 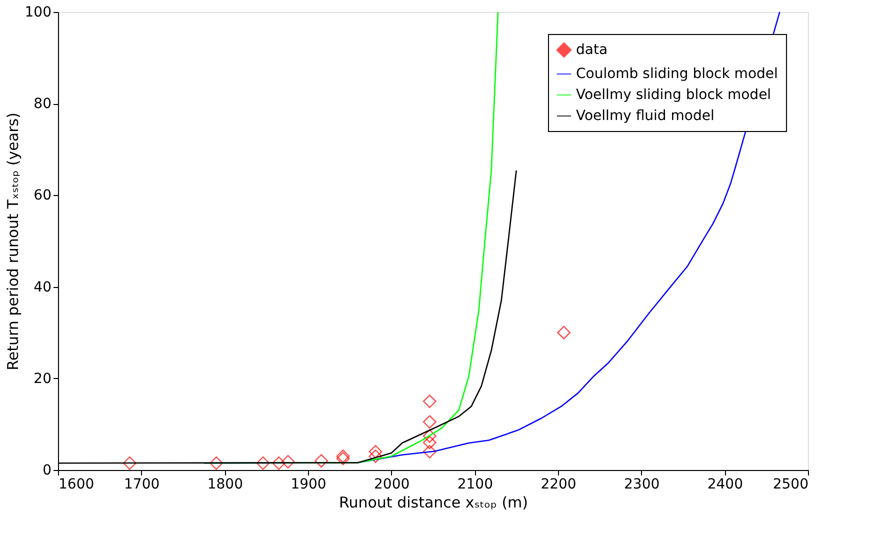 I want to click on x-tick-label: 2200, so click(x=558, y=484).